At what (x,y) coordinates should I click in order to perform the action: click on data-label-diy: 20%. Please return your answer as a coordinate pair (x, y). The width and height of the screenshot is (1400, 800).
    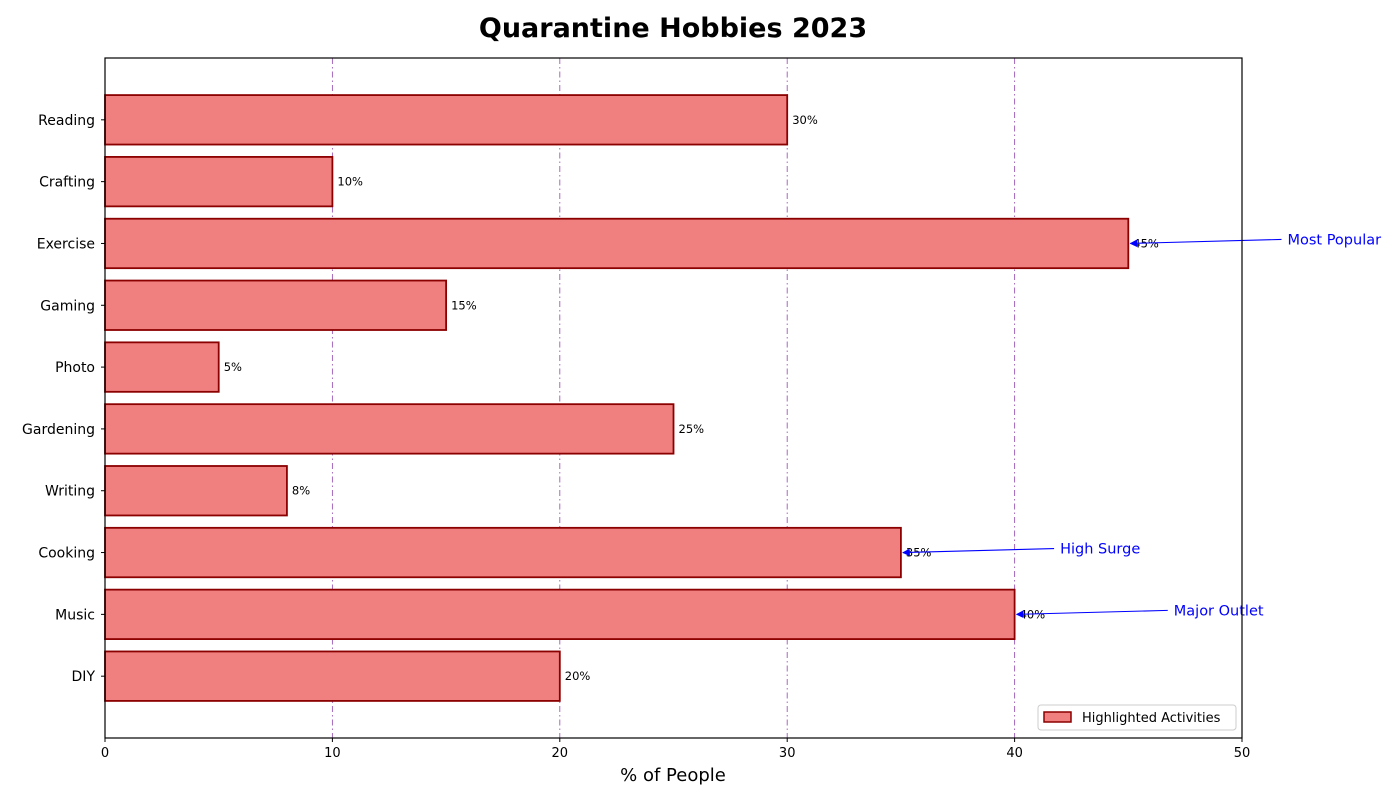
    Looking at the image, I should click on (578, 676).